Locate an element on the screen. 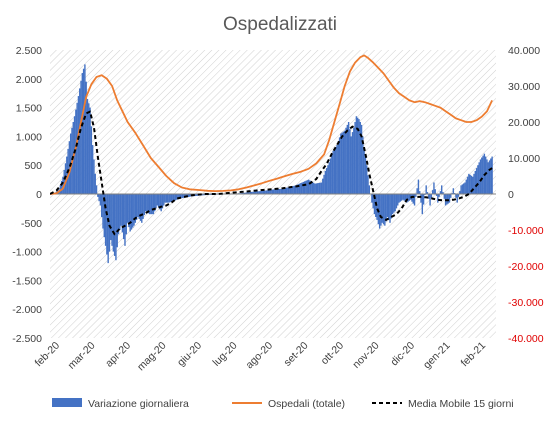 The image size is (560, 423). right-tick-label: 0 is located at coordinates (511, 195).